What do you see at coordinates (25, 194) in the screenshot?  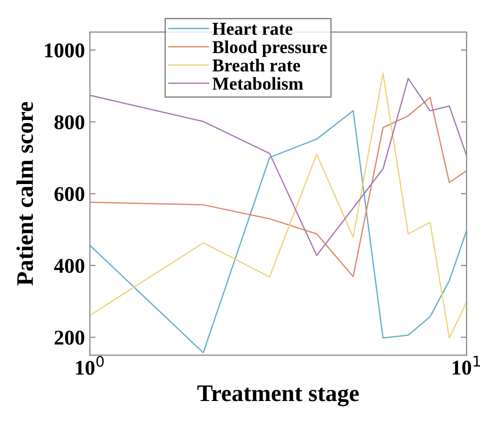 I see `y-axis-title: Patient calm score` at bounding box center [25, 194].